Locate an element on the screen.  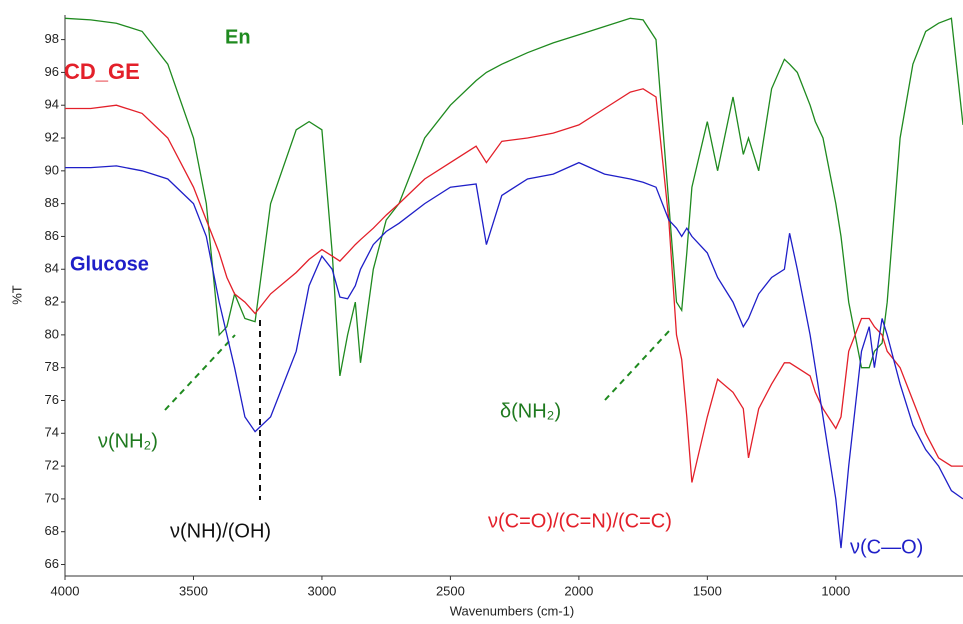
x-tick-label: 2500 is located at coordinates (450, 590).